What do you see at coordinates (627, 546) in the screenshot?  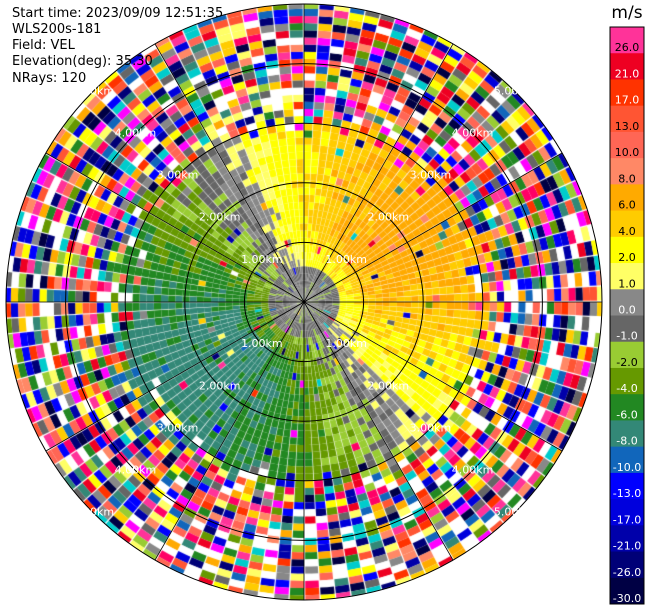 I see `colorbar-tick-label: -21.0` at bounding box center [627, 546].